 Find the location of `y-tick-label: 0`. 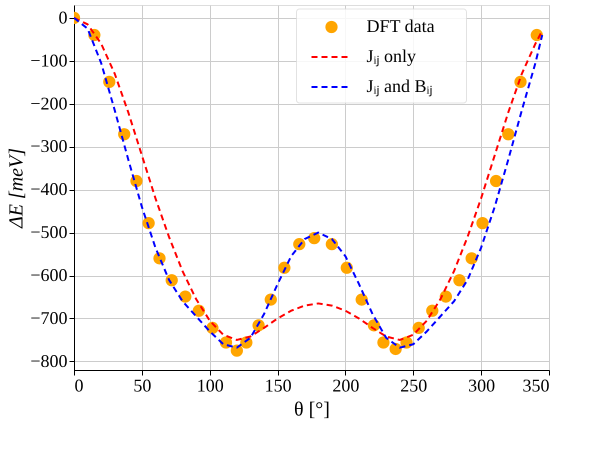

y-tick-label: 0 is located at coordinates (63, 17).